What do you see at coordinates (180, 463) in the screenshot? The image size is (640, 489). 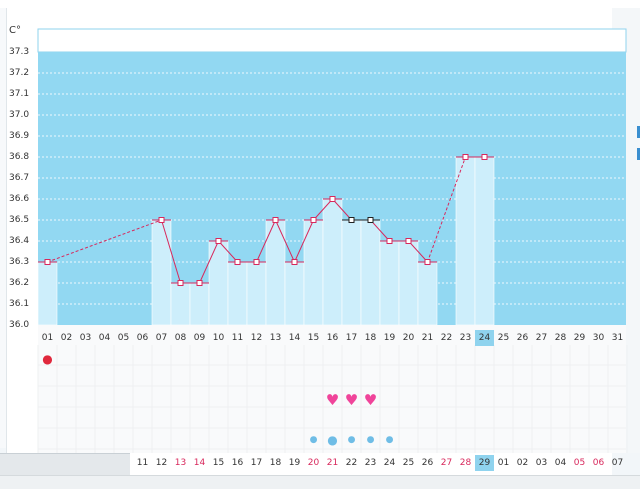 I see `bottom-date-label: 13` at bounding box center [180, 463].